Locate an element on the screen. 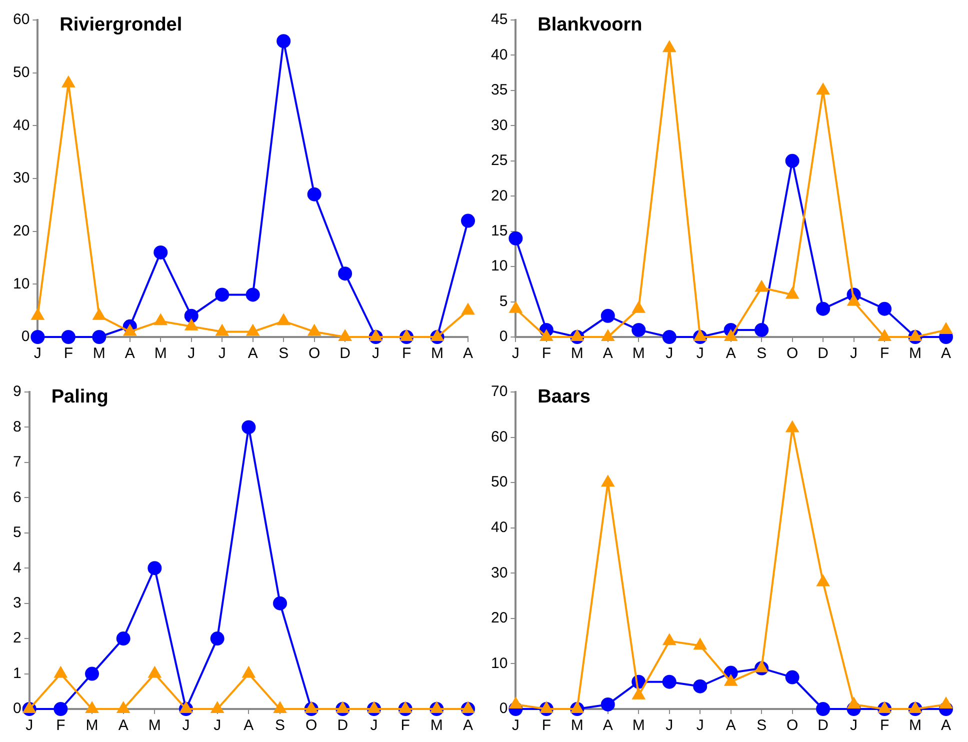 This screenshot has width=968, height=742. y-tick-label: 2 is located at coordinates (17, 638).